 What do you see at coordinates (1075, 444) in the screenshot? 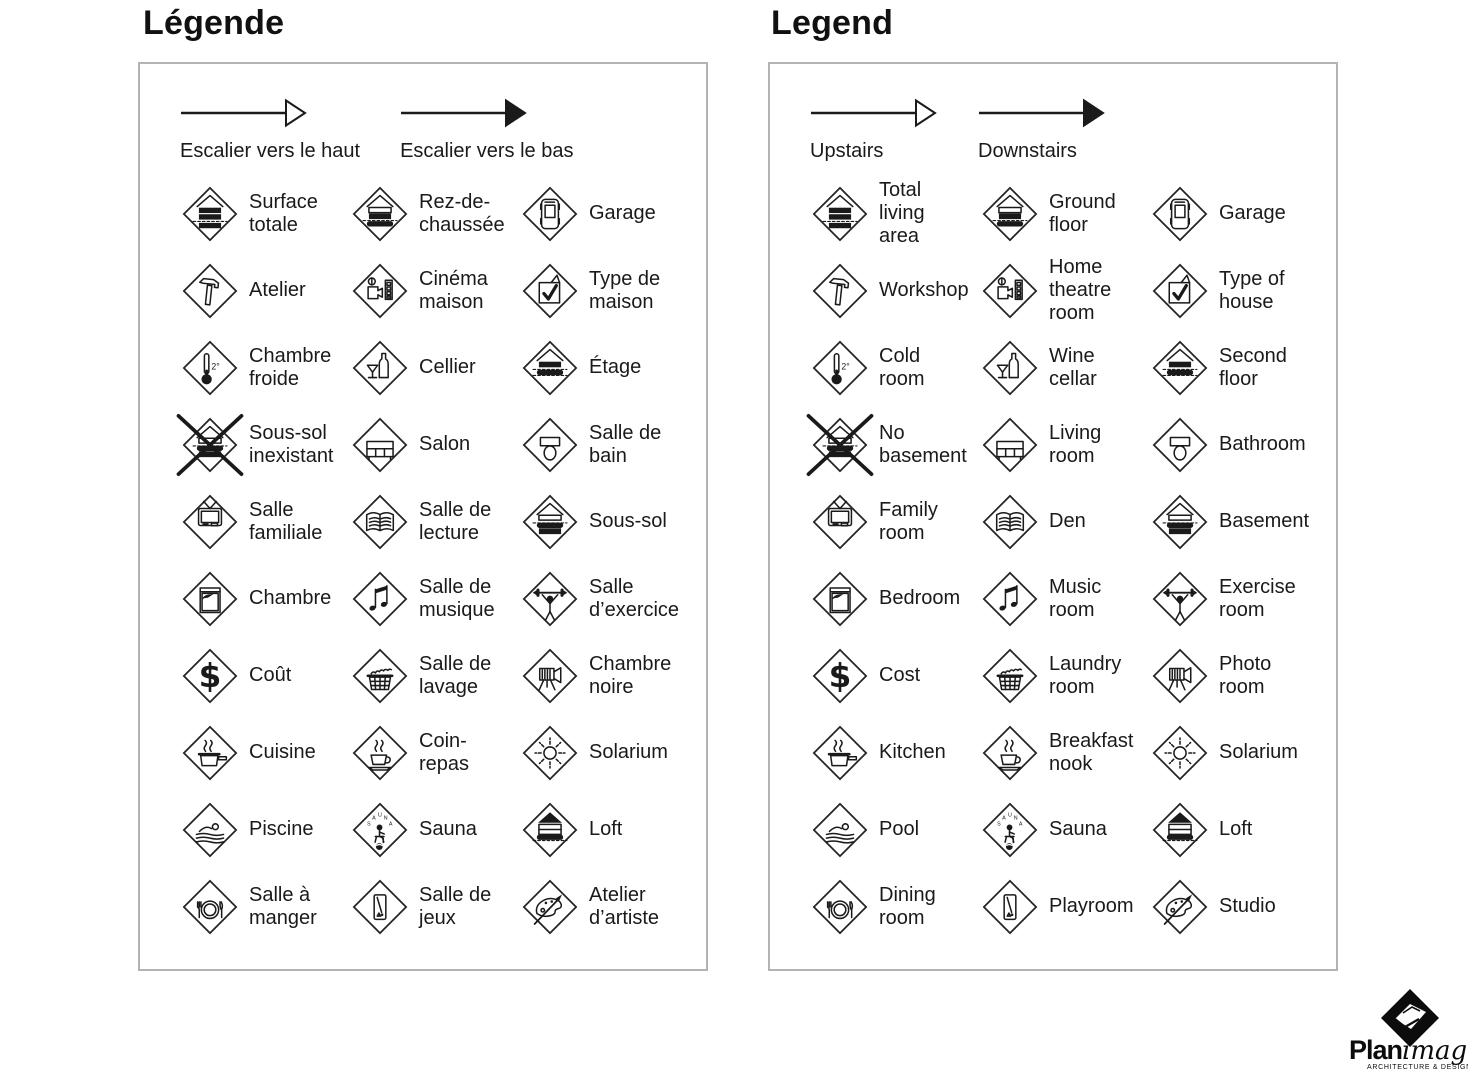
I see `legend-item-label: Living room` at bounding box center [1075, 444].